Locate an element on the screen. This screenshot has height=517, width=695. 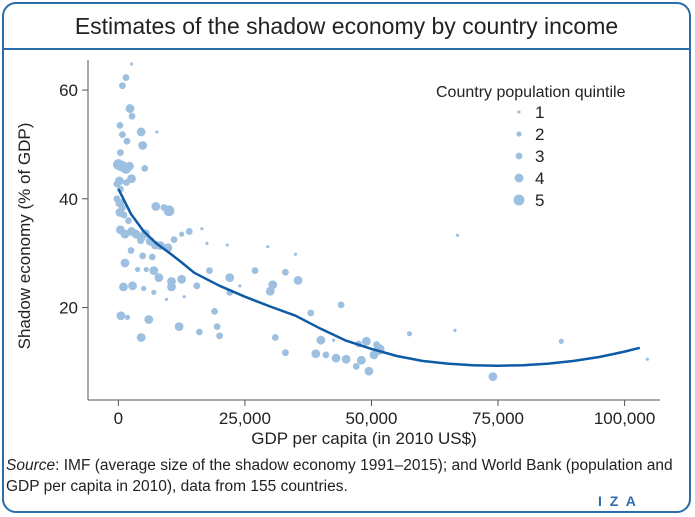
y-tick-label: 20 is located at coordinates (68, 308).